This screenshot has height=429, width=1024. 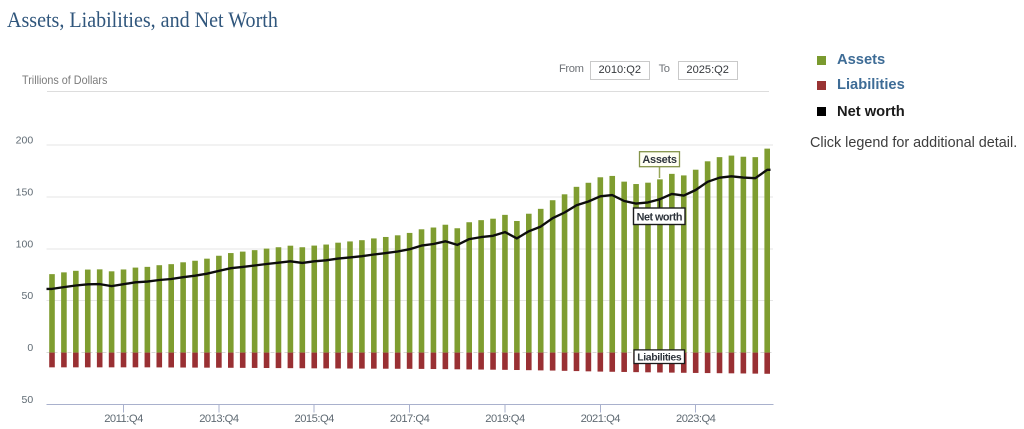 What do you see at coordinates (123, 419) in the screenshot?
I see `svg-text: 2011:Q4` at bounding box center [123, 419].